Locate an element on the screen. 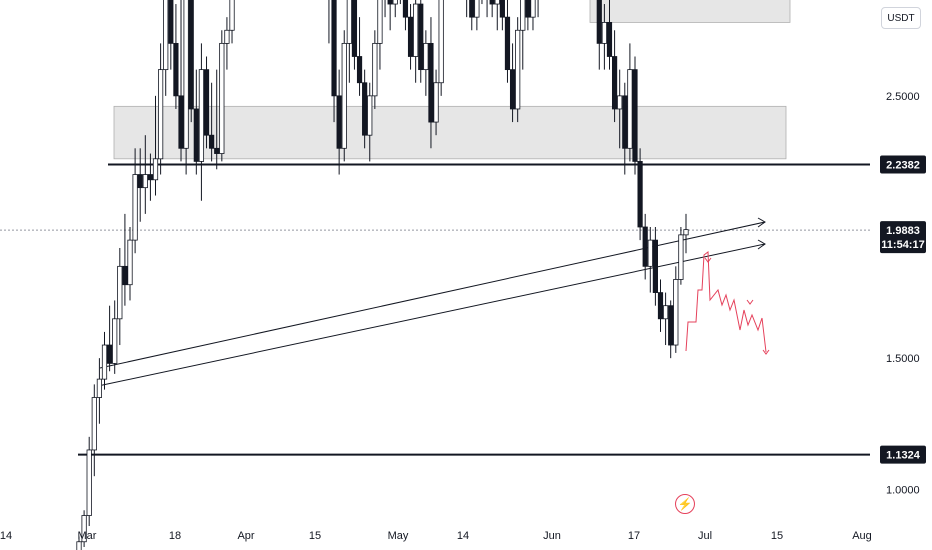  y-tick-label: 1.0000 is located at coordinates (903, 490).